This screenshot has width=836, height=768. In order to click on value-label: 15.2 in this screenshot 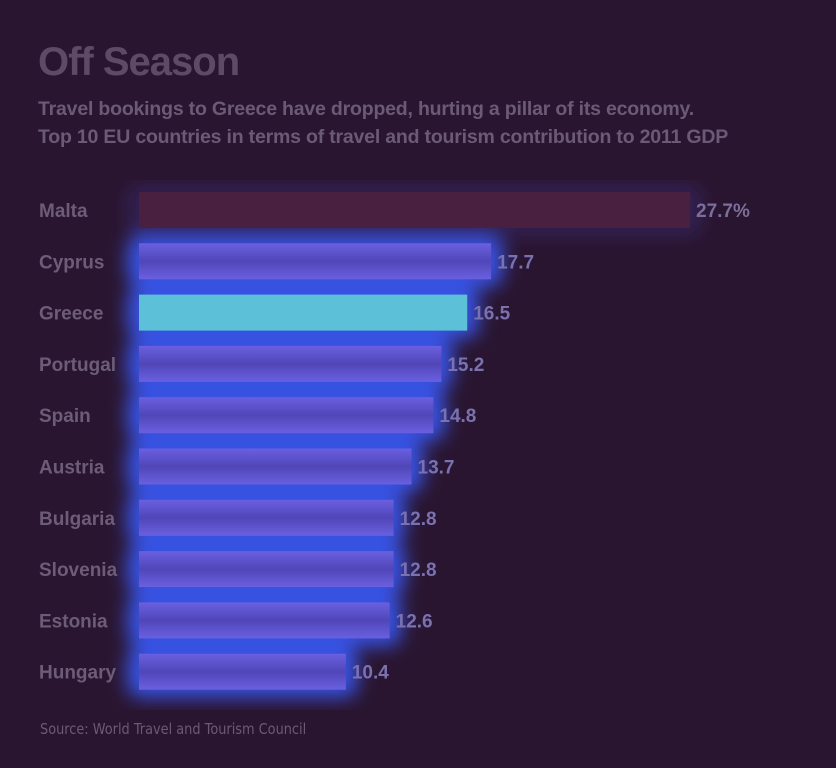, I will do `click(465, 365)`.